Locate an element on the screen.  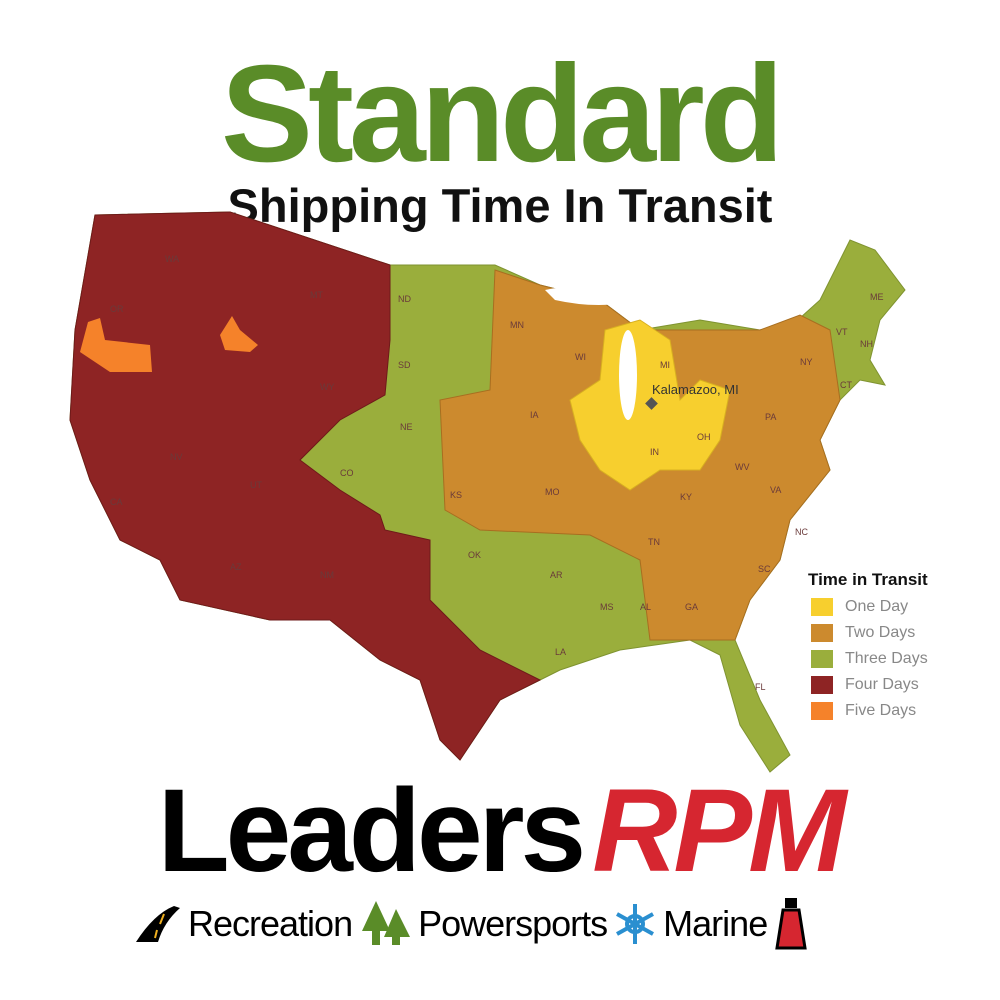
brand-name-rpm: RPM is located at coordinates (719, 831).